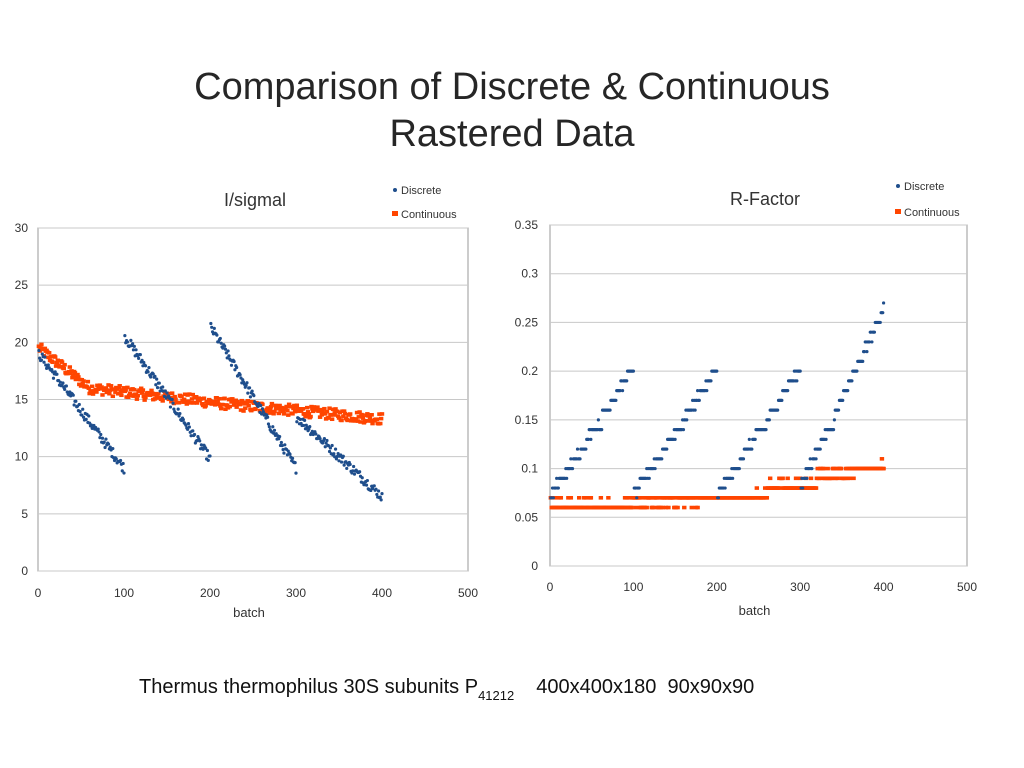  I want to click on x-tick-label: 500, so click(967, 587).